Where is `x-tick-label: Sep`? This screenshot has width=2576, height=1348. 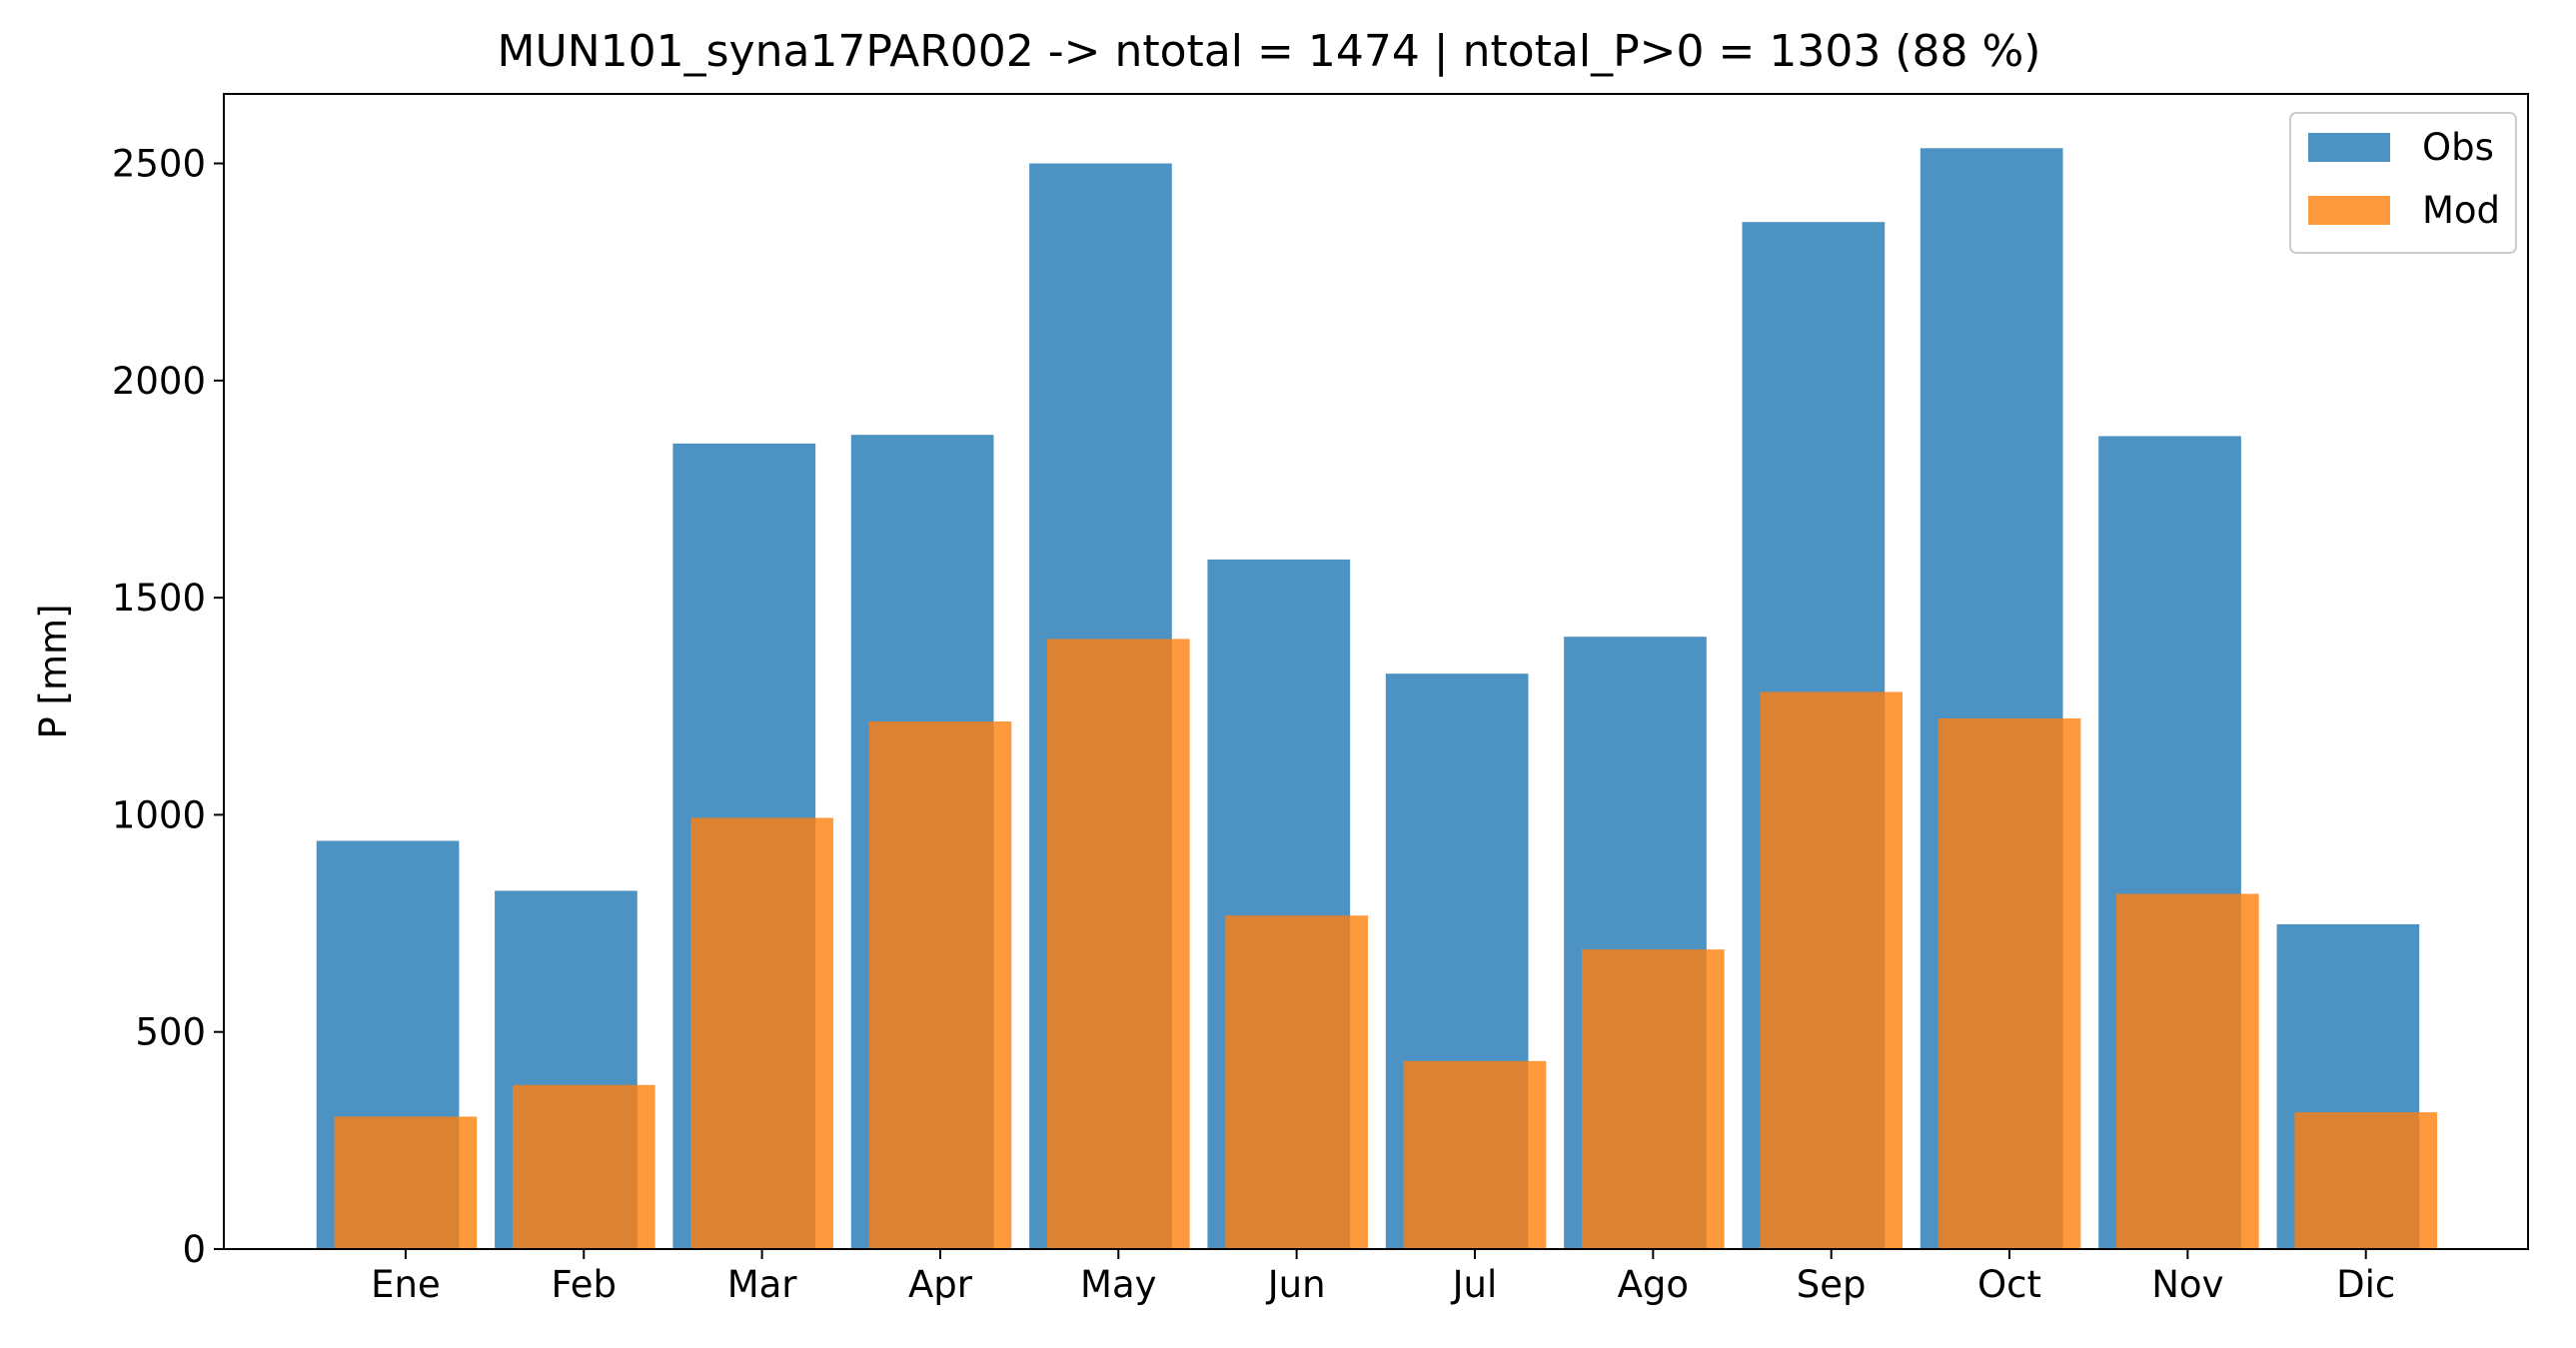
x-tick-label: Sep is located at coordinates (1832, 1284).